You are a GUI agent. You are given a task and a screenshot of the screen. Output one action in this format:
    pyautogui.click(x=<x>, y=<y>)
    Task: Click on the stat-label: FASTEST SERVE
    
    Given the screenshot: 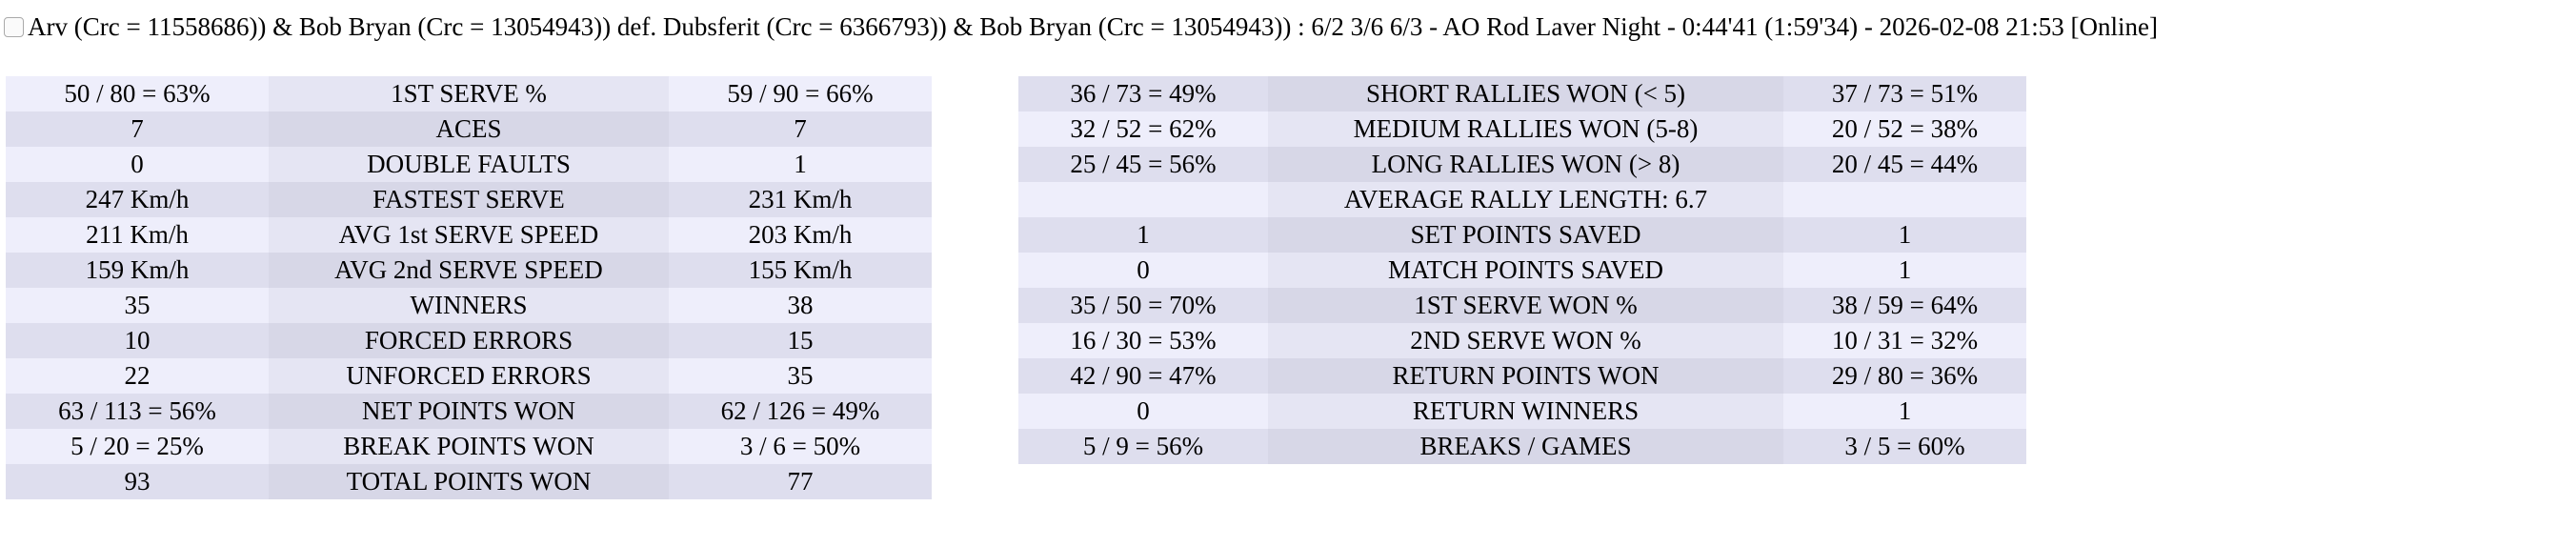 What is the action you would take?
    pyautogui.click(x=469, y=199)
    